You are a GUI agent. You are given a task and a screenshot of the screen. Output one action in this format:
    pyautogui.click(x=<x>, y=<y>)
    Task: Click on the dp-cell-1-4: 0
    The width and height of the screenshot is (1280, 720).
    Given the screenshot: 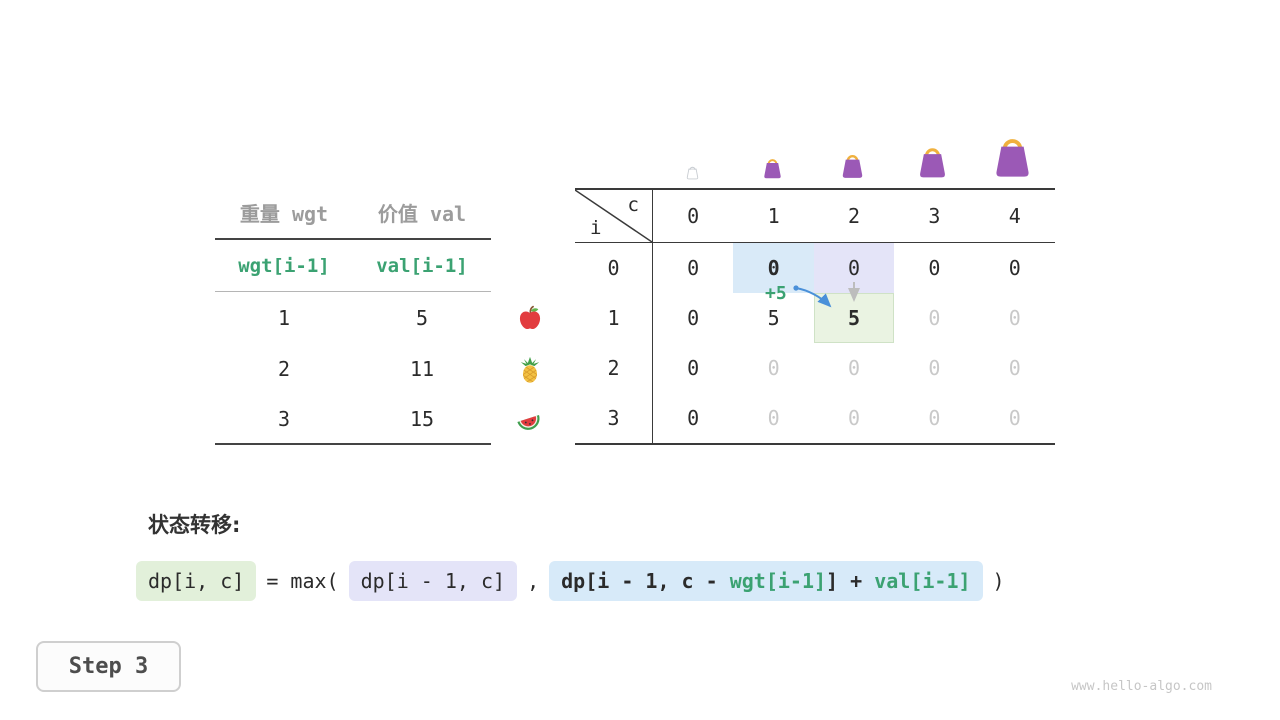 What is the action you would take?
    pyautogui.click(x=1014, y=318)
    